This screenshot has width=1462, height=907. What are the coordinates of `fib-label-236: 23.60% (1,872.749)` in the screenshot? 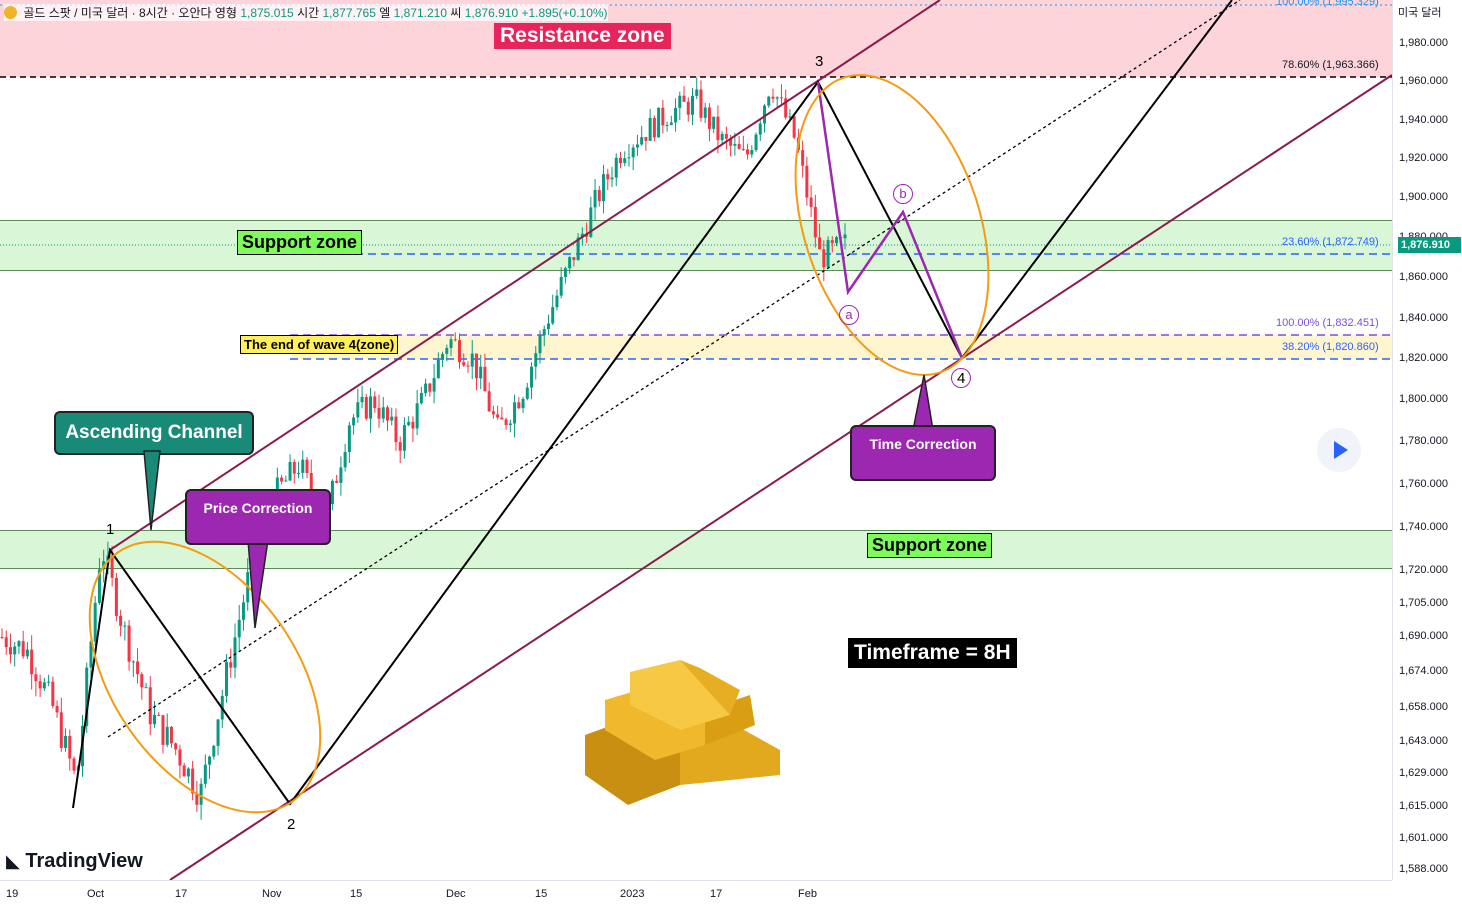 It's located at (1330, 242).